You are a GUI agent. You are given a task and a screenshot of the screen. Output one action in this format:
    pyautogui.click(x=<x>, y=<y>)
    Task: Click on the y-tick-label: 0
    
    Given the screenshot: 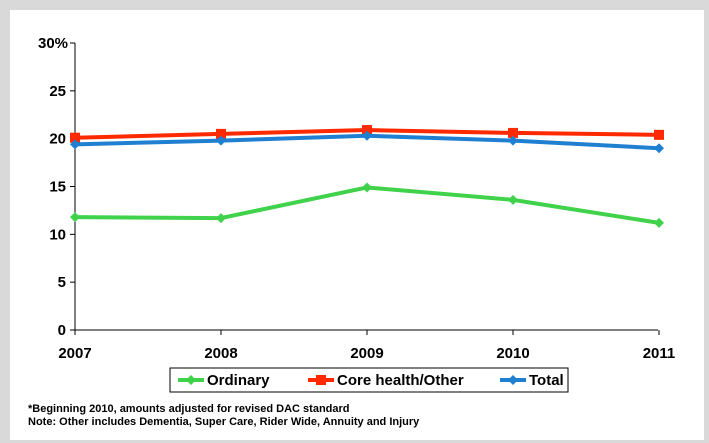 What is the action you would take?
    pyautogui.click(x=62, y=330)
    